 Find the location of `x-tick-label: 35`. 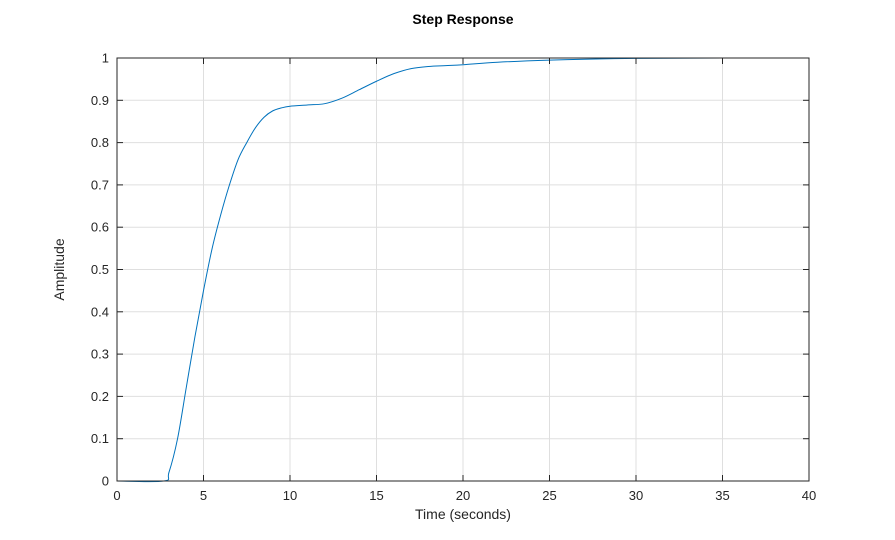

x-tick-label: 35 is located at coordinates (722, 495).